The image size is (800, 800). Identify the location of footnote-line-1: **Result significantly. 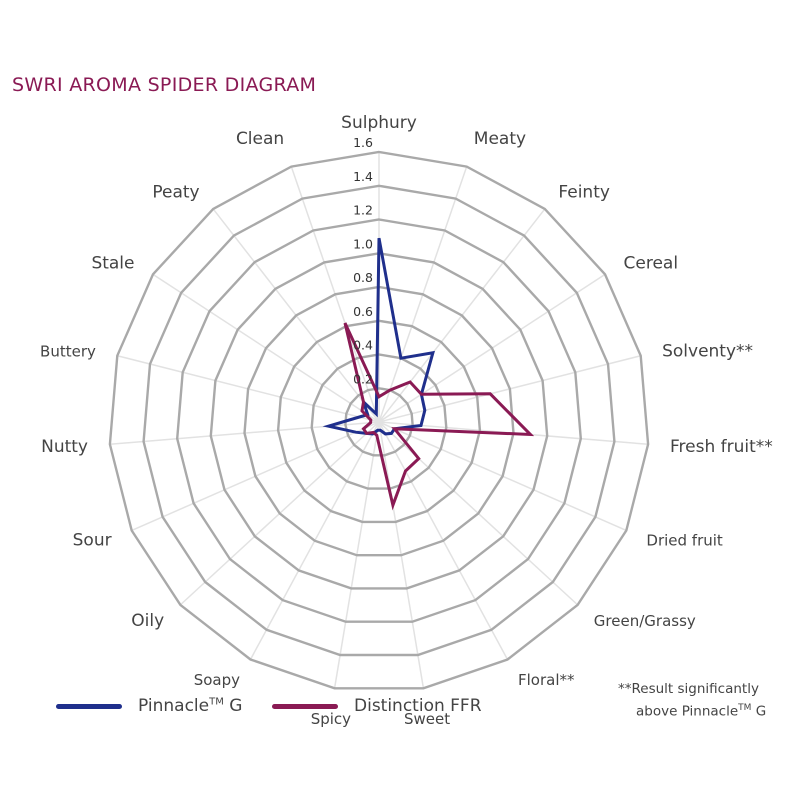
(688, 689).